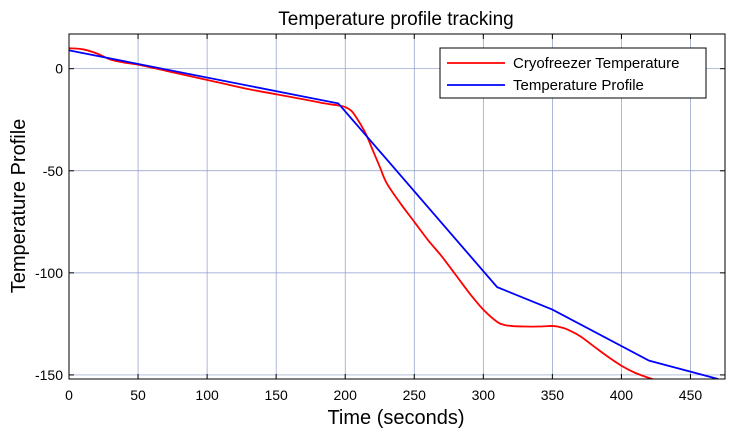 The image size is (747, 441). Describe the element at coordinates (49, 375) in the screenshot. I see `y-tick-label: -150` at that location.